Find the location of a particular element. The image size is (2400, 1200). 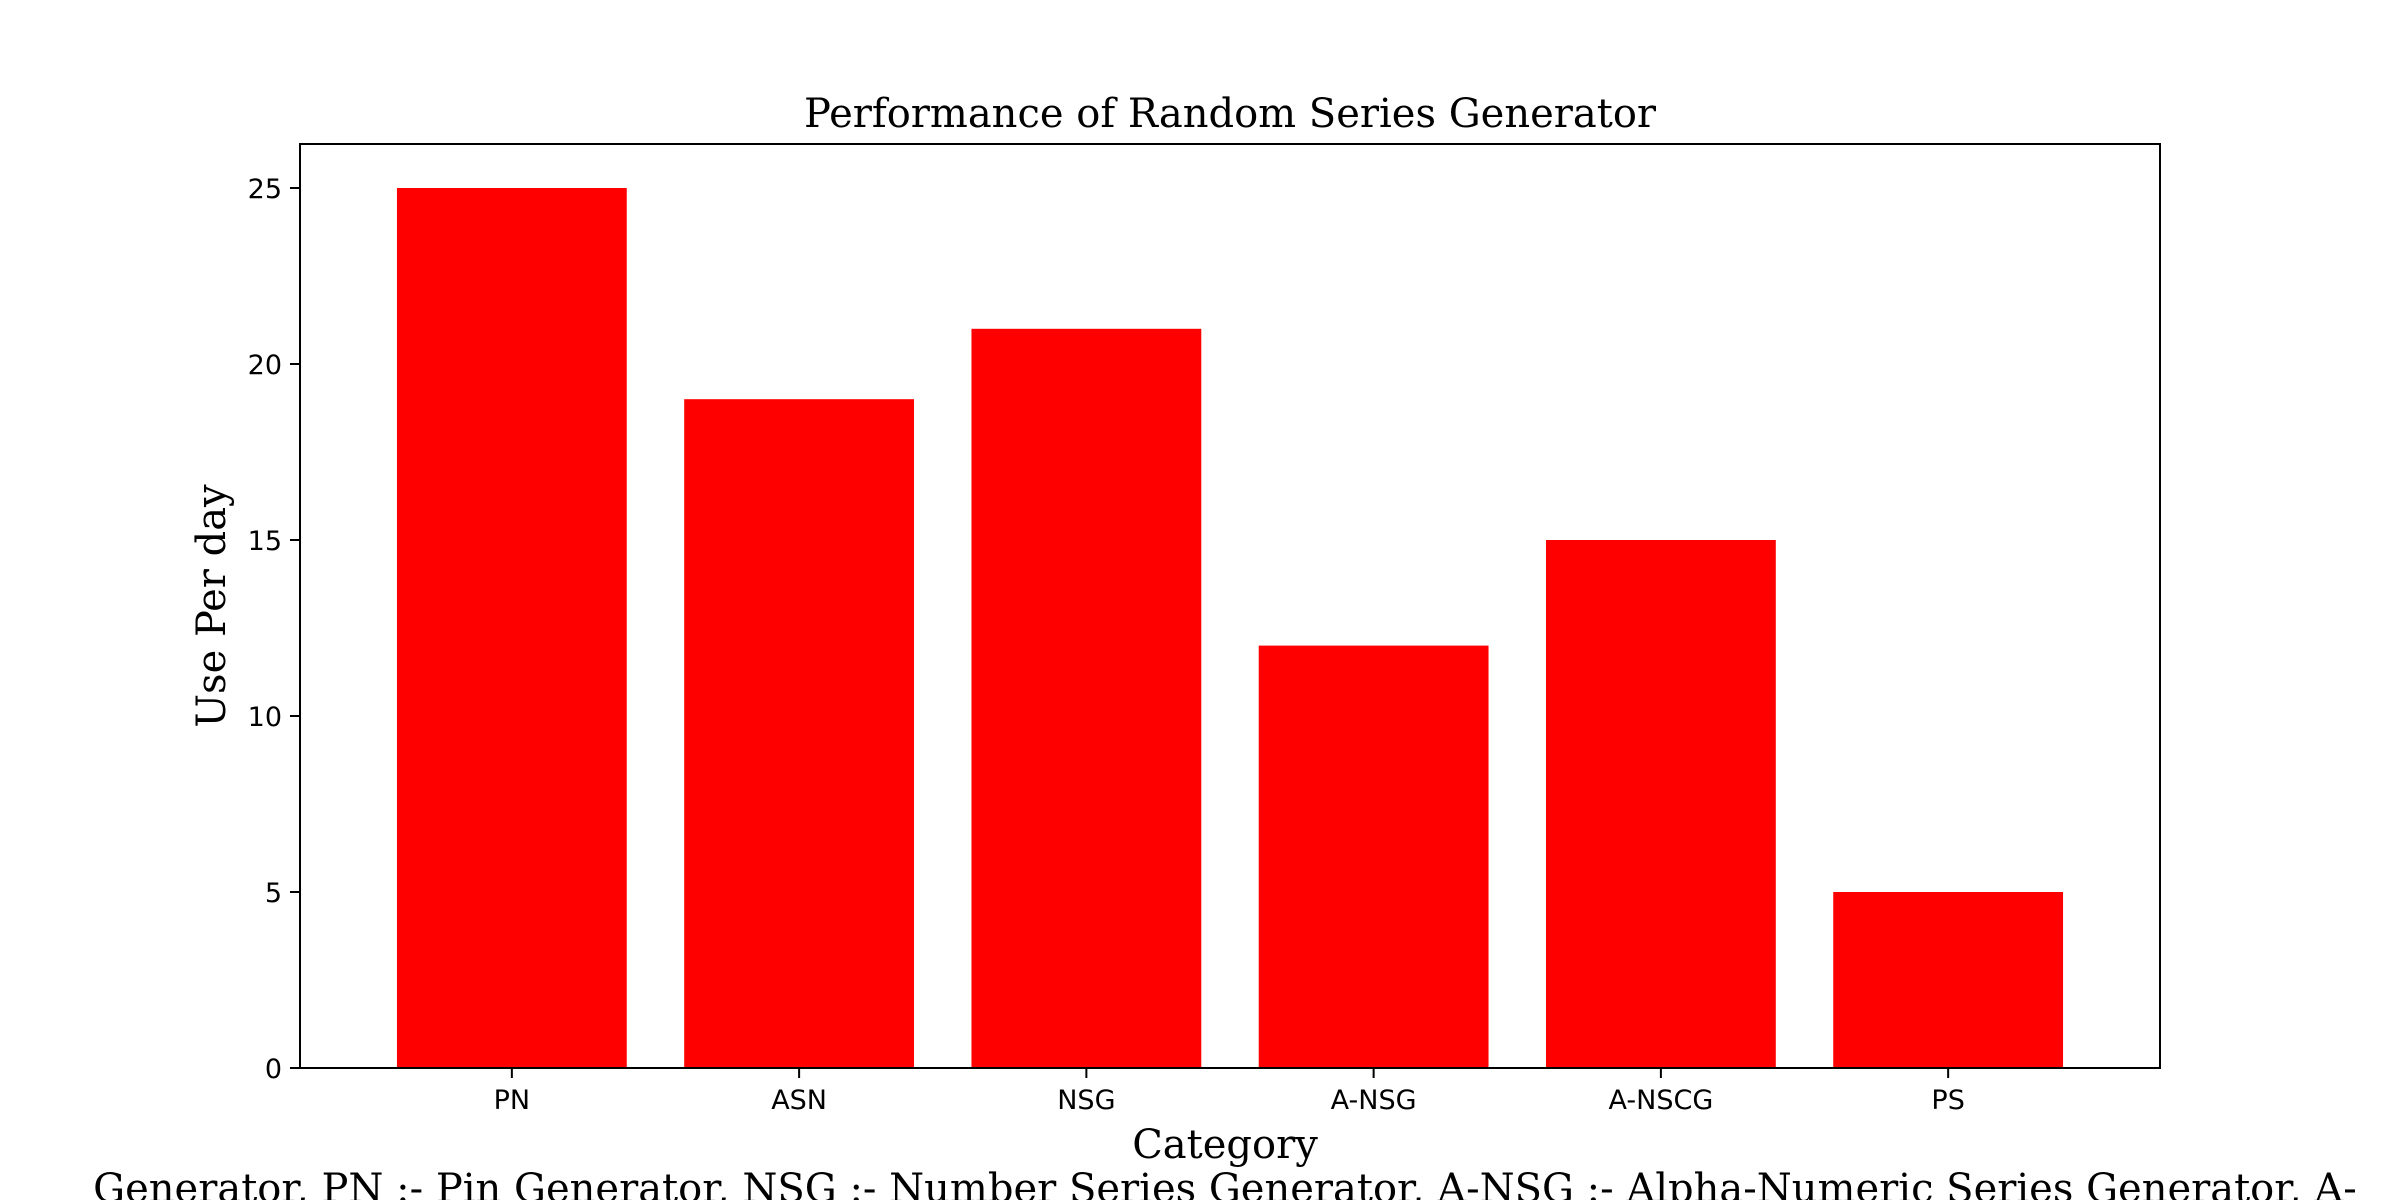

y-axis: 0 5 10 15 20 25 is located at coordinates (274, 629).